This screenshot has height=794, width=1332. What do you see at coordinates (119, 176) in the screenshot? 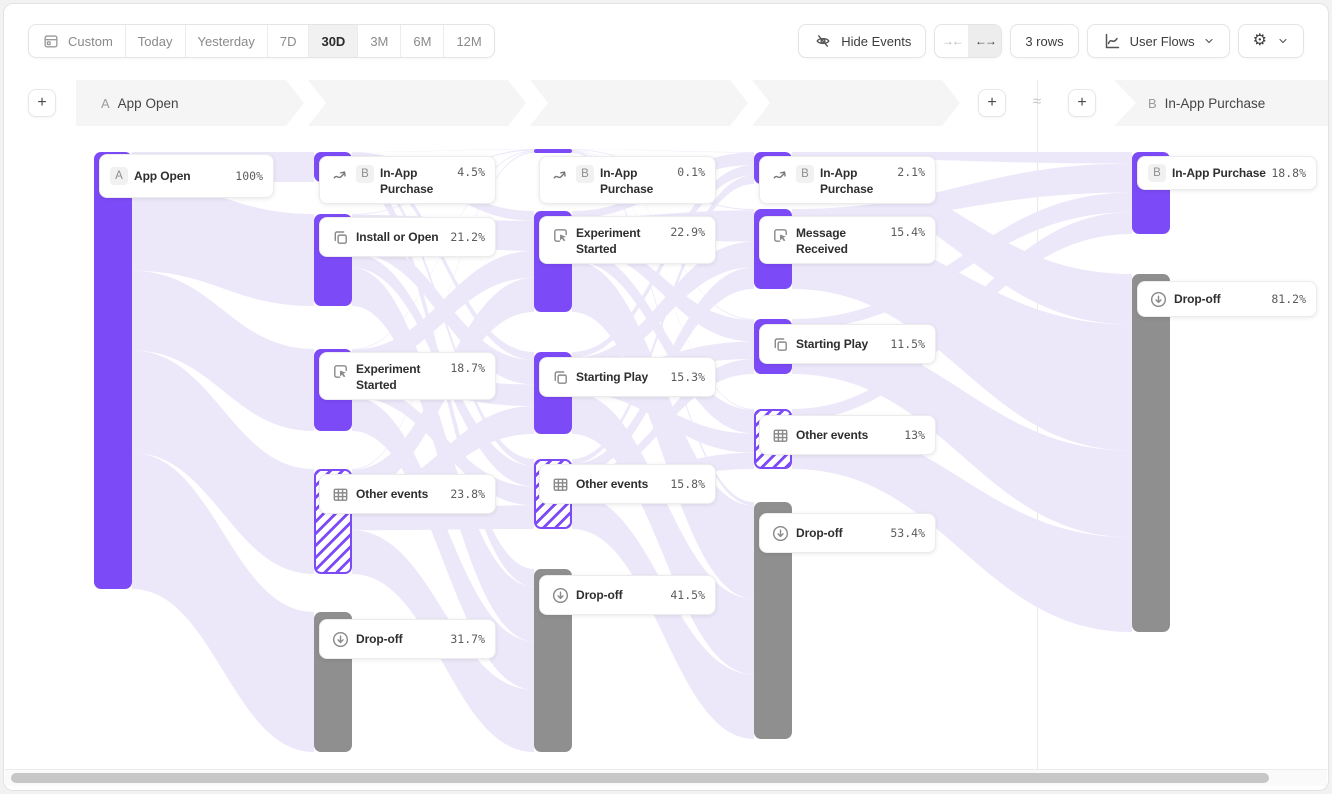
I see `step-badge: A` at bounding box center [119, 176].